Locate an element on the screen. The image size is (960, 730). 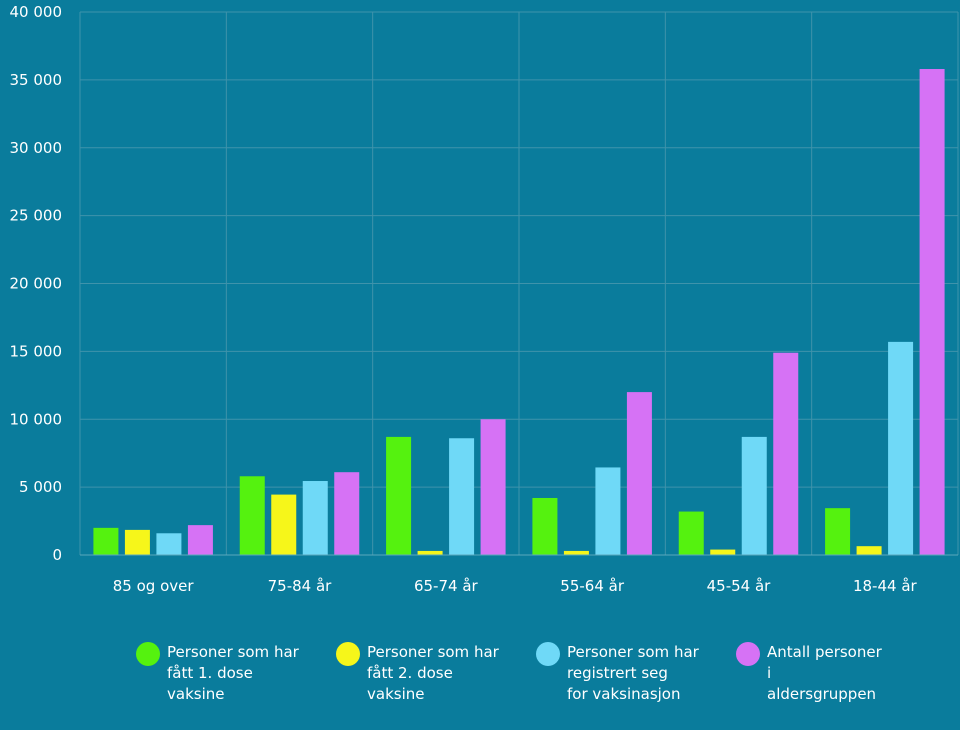
y-tick-label: 35 000 is located at coordinates (36, 80).